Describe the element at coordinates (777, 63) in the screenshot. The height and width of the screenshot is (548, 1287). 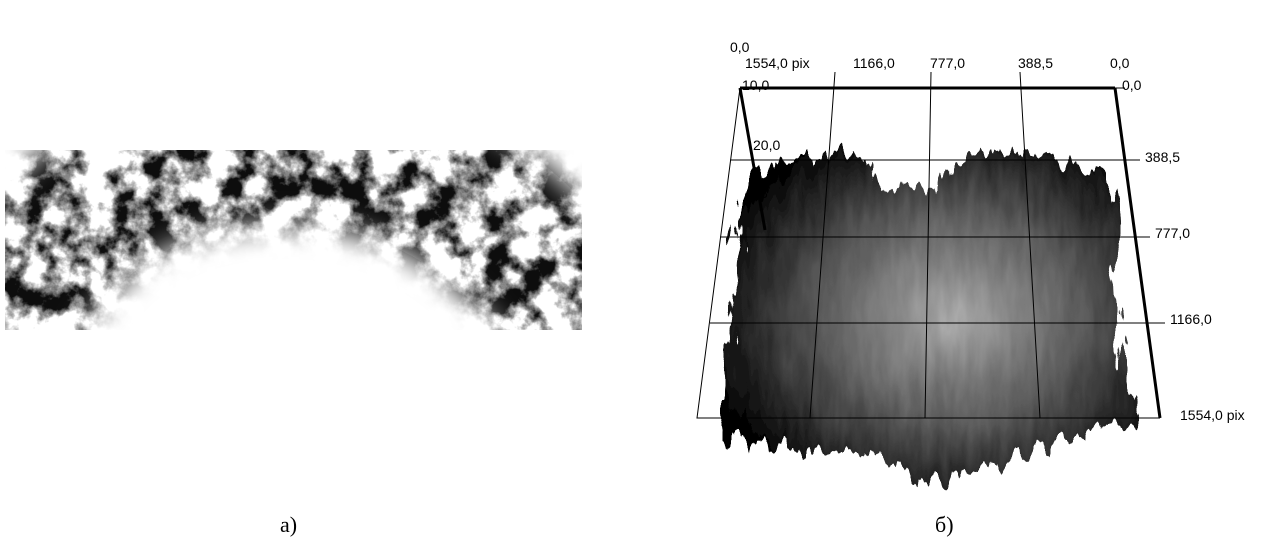
I see `x-label: 1554,0 pix` at that location.